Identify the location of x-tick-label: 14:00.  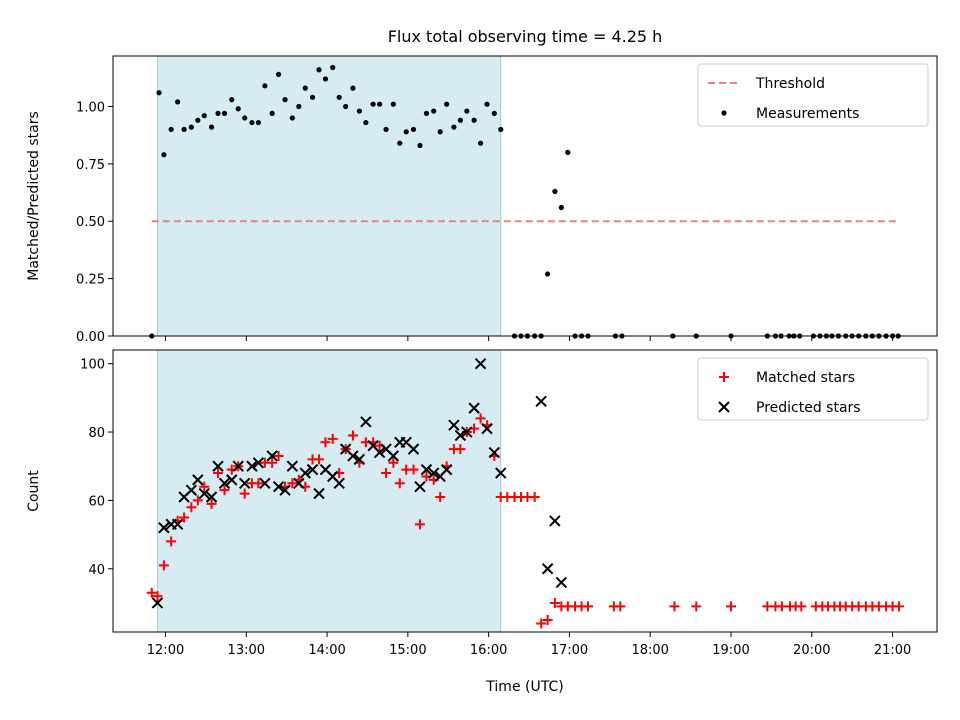
(326, 650).